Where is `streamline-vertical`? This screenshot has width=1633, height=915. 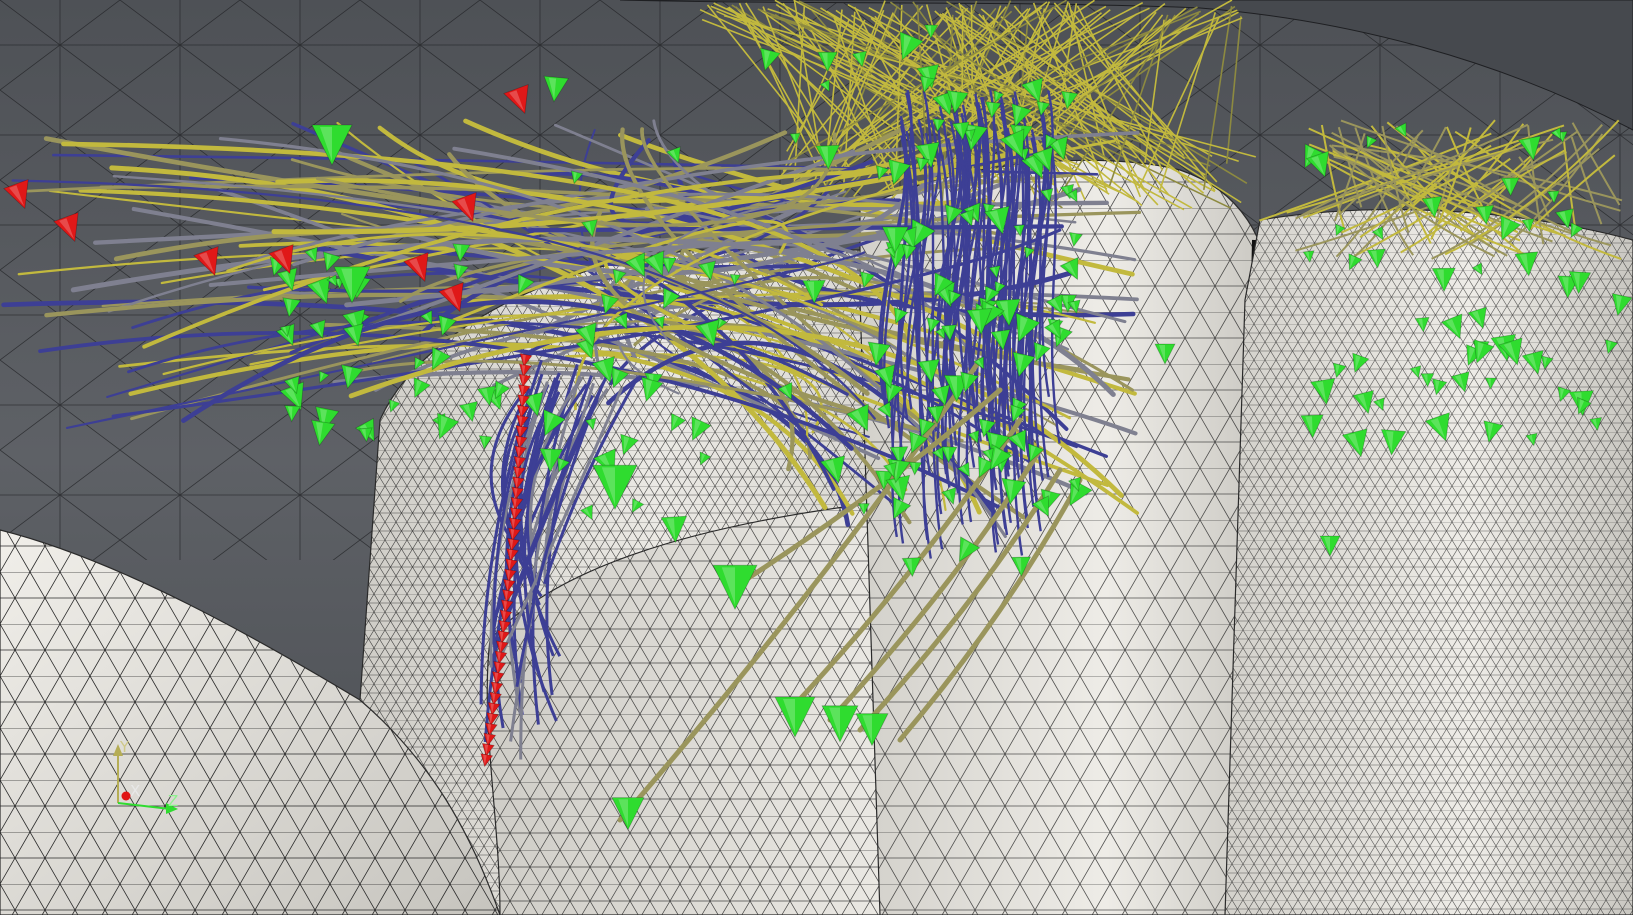
streamline-vertical is located at coordinates (933, 320).